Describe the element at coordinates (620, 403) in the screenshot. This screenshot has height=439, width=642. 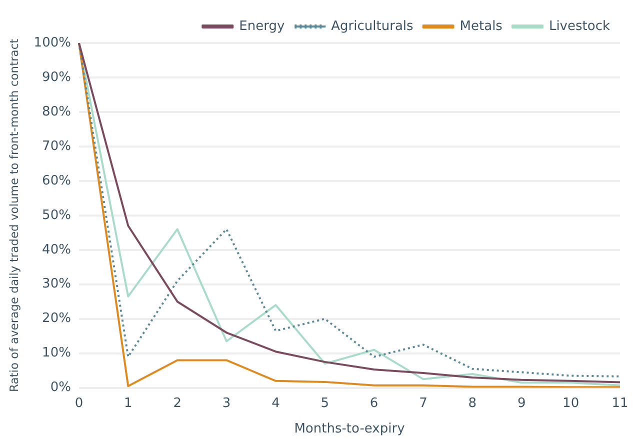
I see `x-tick-label: 11` at that location.